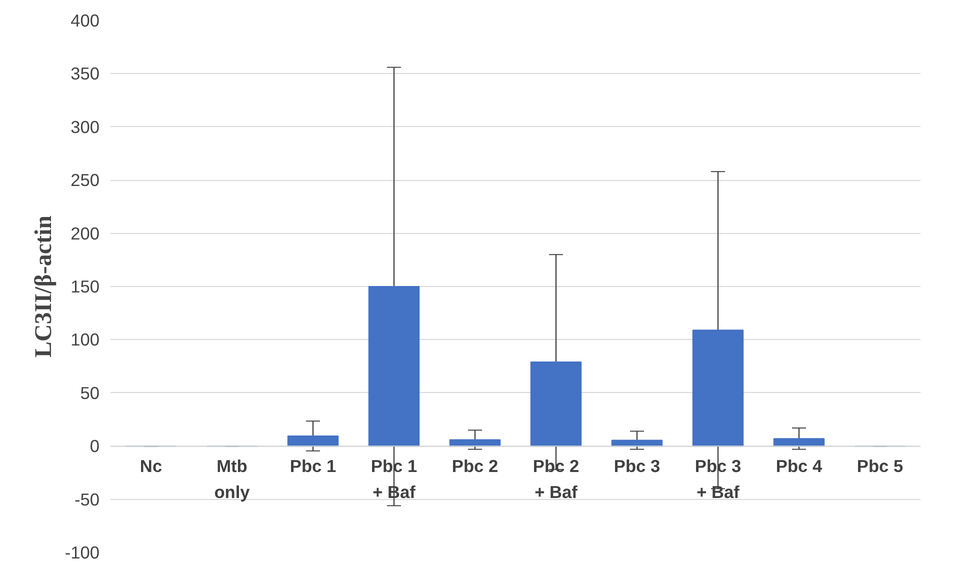 This screenshot has width=957, height=579. Describe the element at coordinates (82, 552) in the screenshot. I see `y-tick-label: -100` at that location.